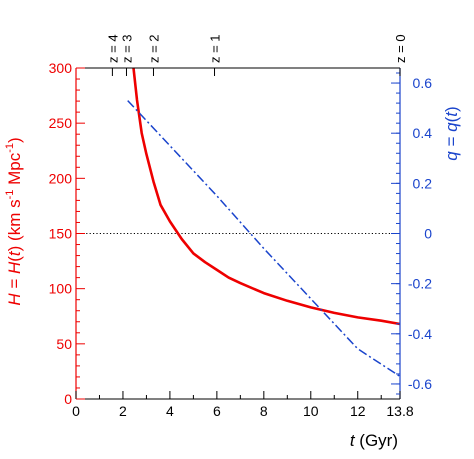  What do you see at coordinates (451, 141) in the screenshot?
I see `right-y-axis-title-part: =` at bounding box center [451, 141].